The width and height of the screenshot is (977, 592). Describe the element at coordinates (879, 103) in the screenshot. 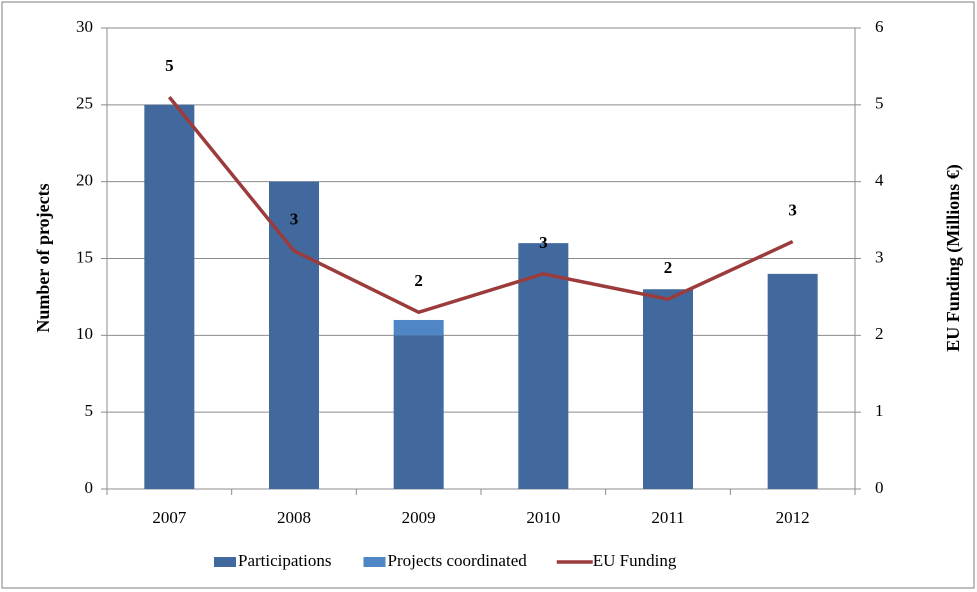

I see `y2-tick-label: 5` at that location.